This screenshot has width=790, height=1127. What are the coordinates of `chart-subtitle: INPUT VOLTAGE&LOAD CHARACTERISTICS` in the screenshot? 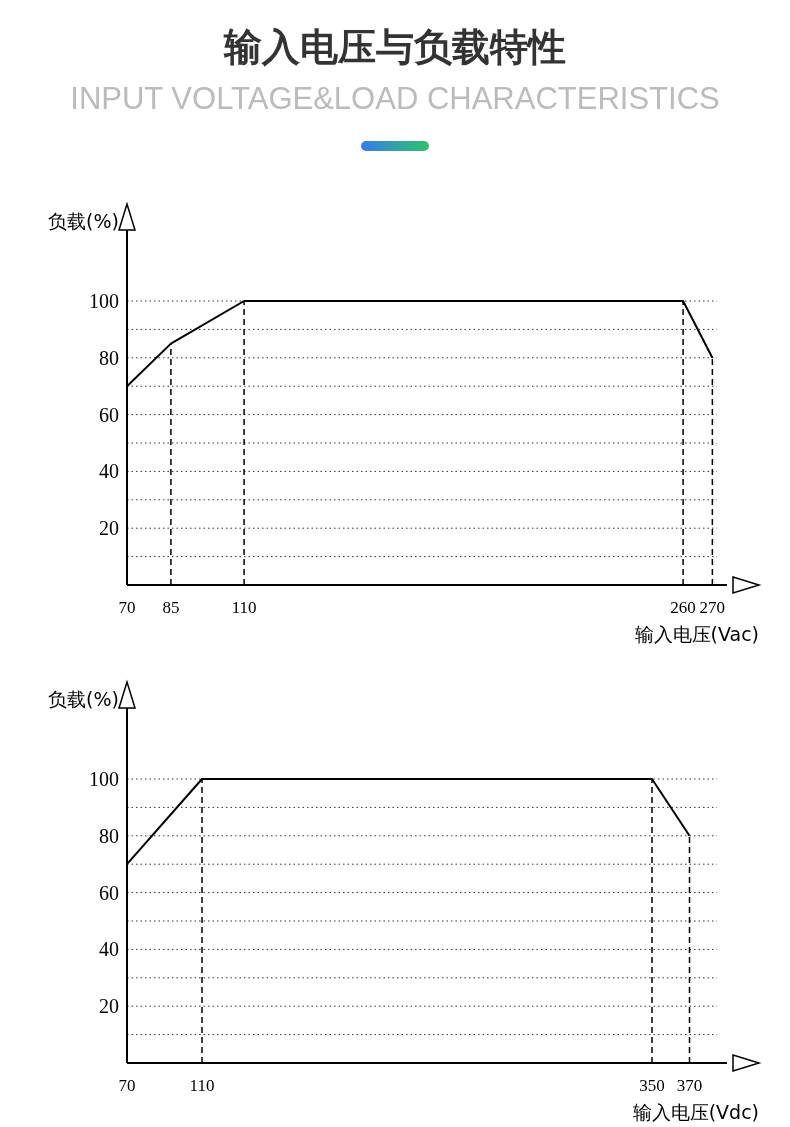 It's located at (395, 98).